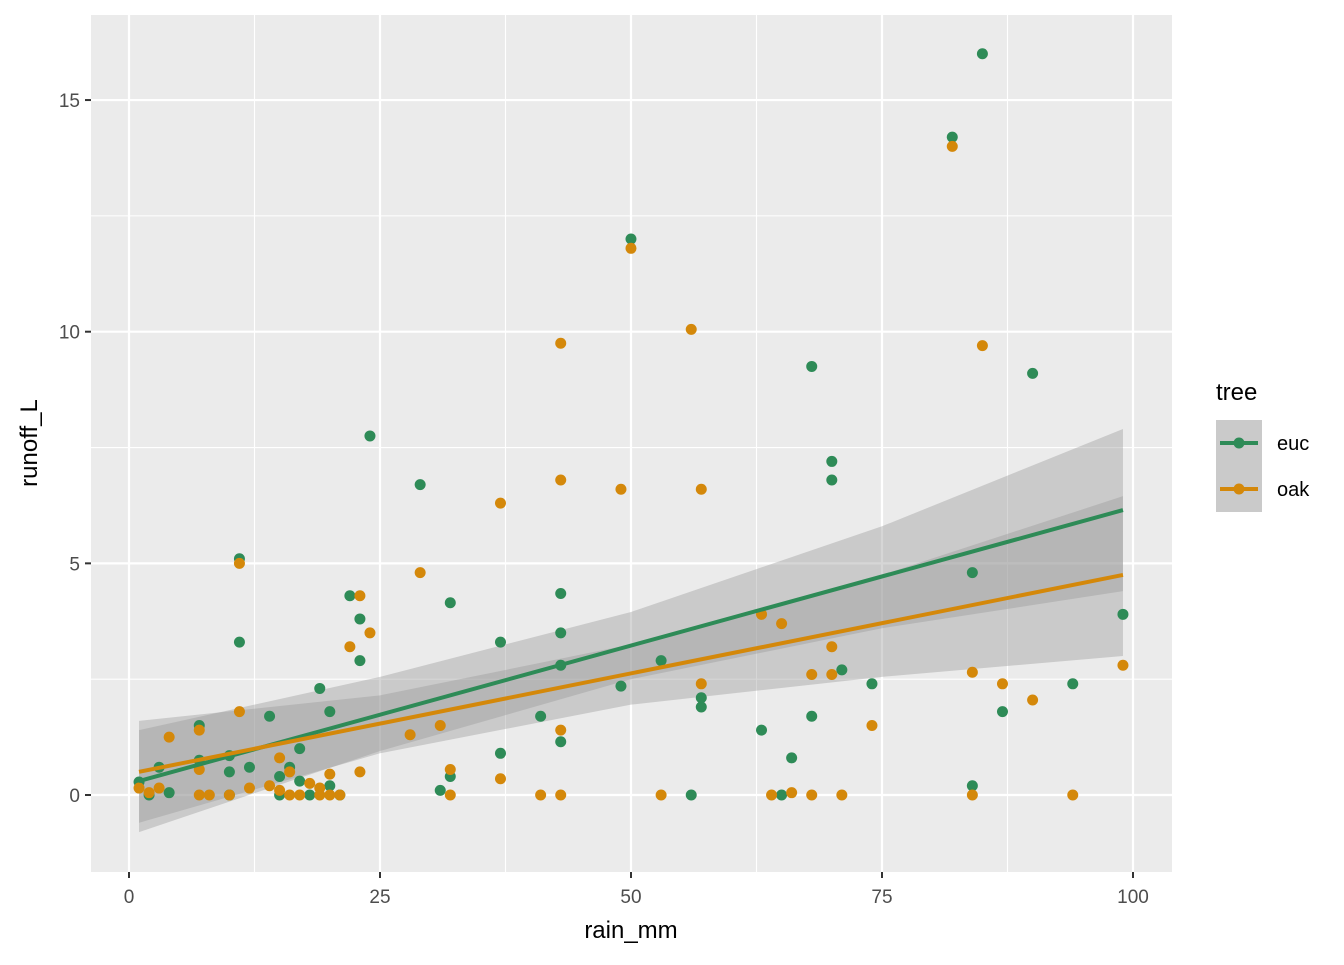  What do you see at coordinates (1133, 897) in the screenshot?
I see `x-tick-label: 100` at bounding box center [1133, 897].